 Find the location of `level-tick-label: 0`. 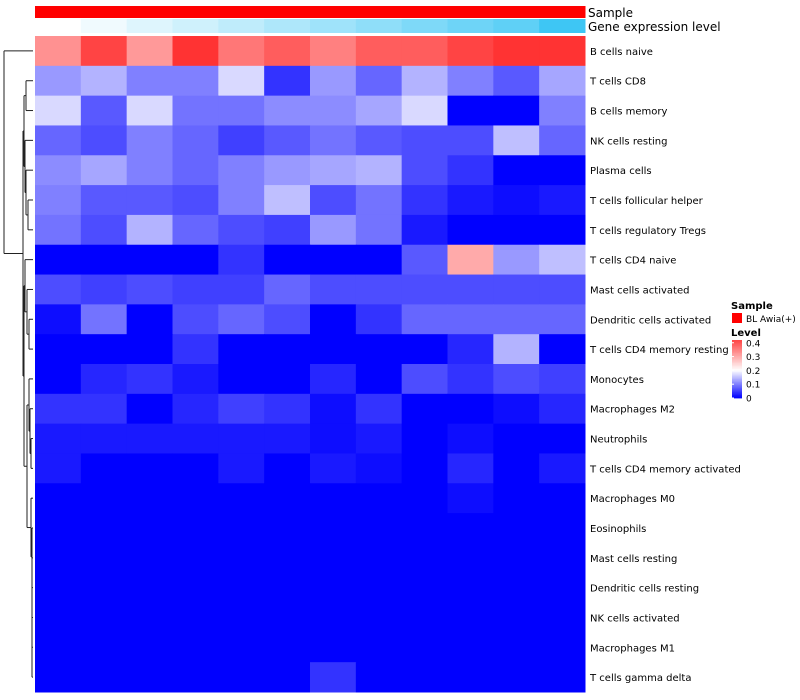

level-tick-label: 0 is located at coordinates (749, 400).